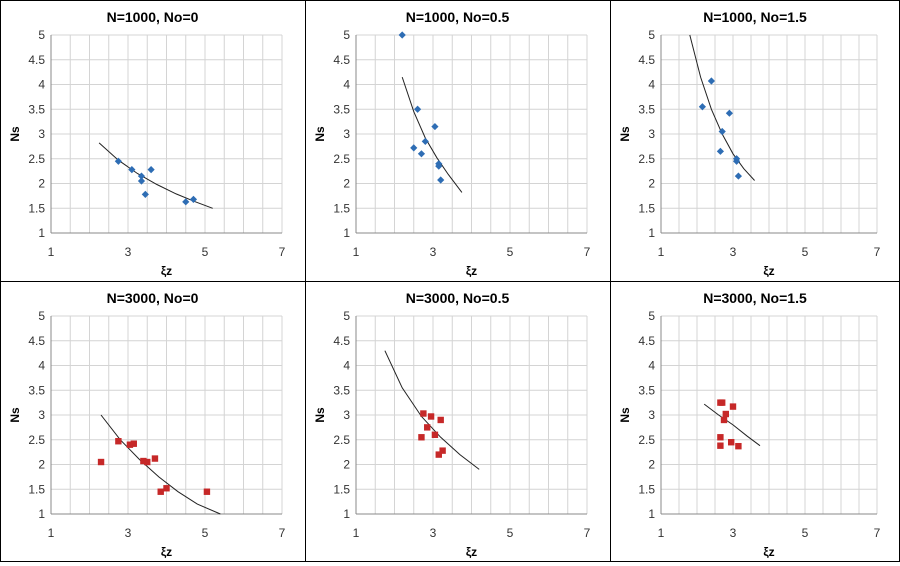 This screenshot has height=566, width=900. I want to click on chart-title: N=3000, No=0.5, so click(458, 298).